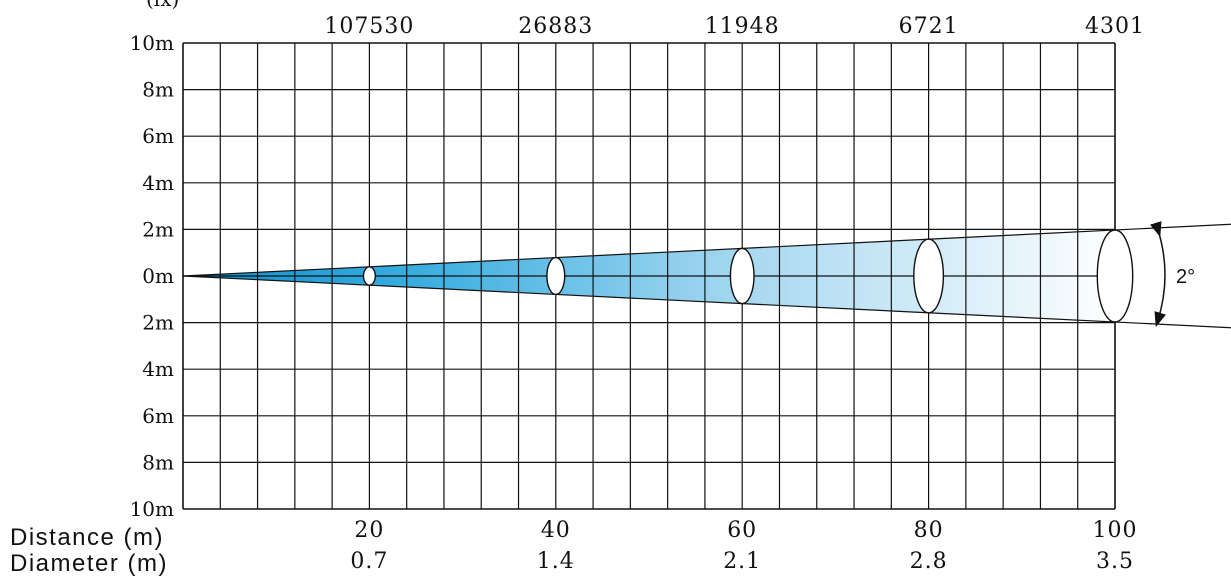  What do you see at coordinates (1115, 26) in the screenshot?
I see `lux-value: 4301` at bounding box center [1115, 26].